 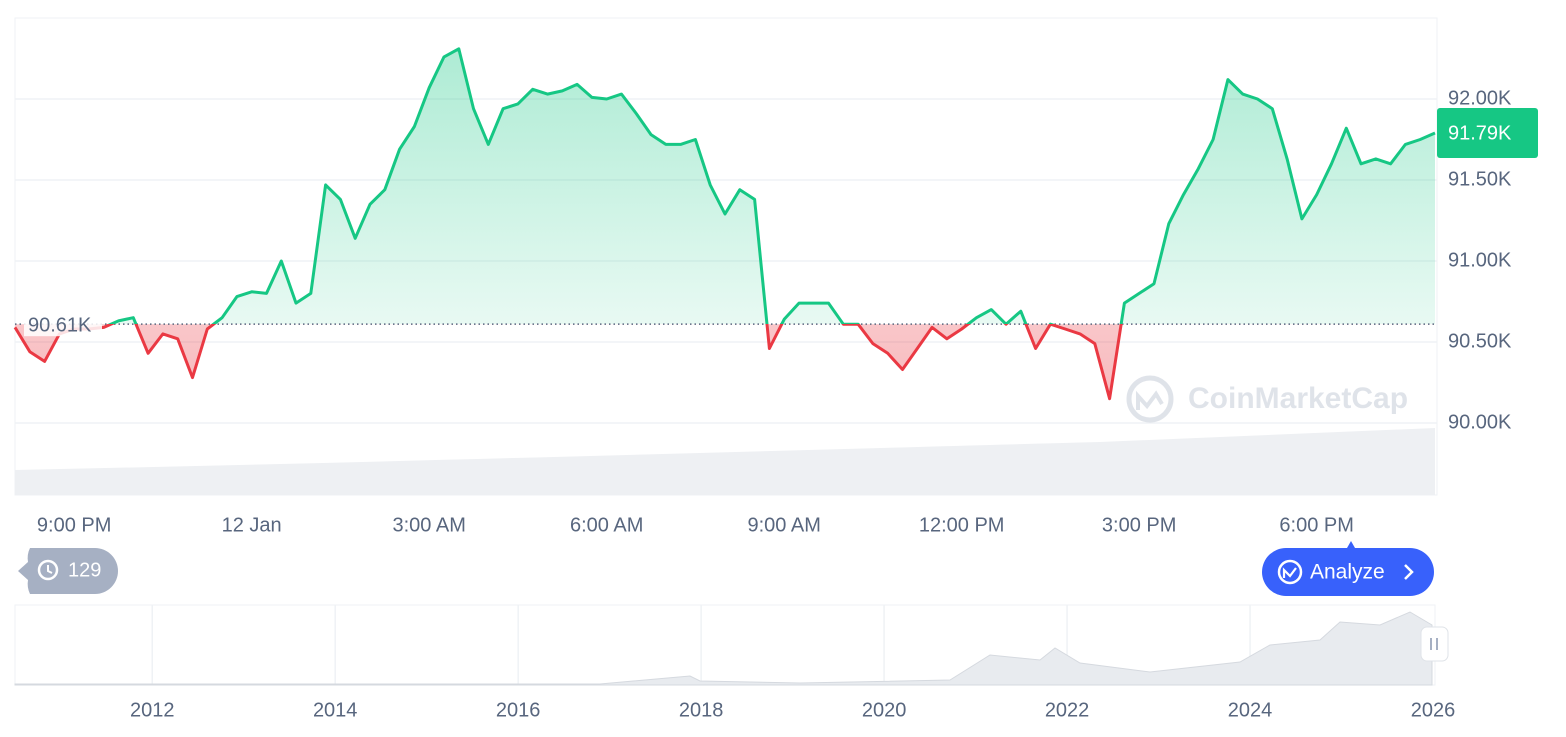 I want to click on x-tick-label: 12 Jan, so click(x=252, y=525).